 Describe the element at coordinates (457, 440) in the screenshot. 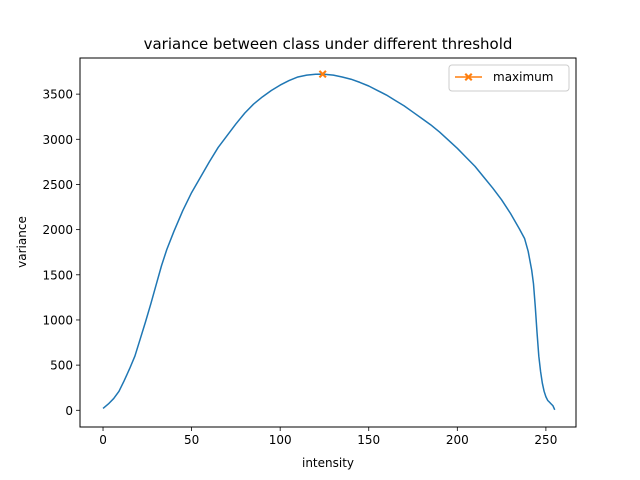

I see `x-tick-label: 200` at that location.